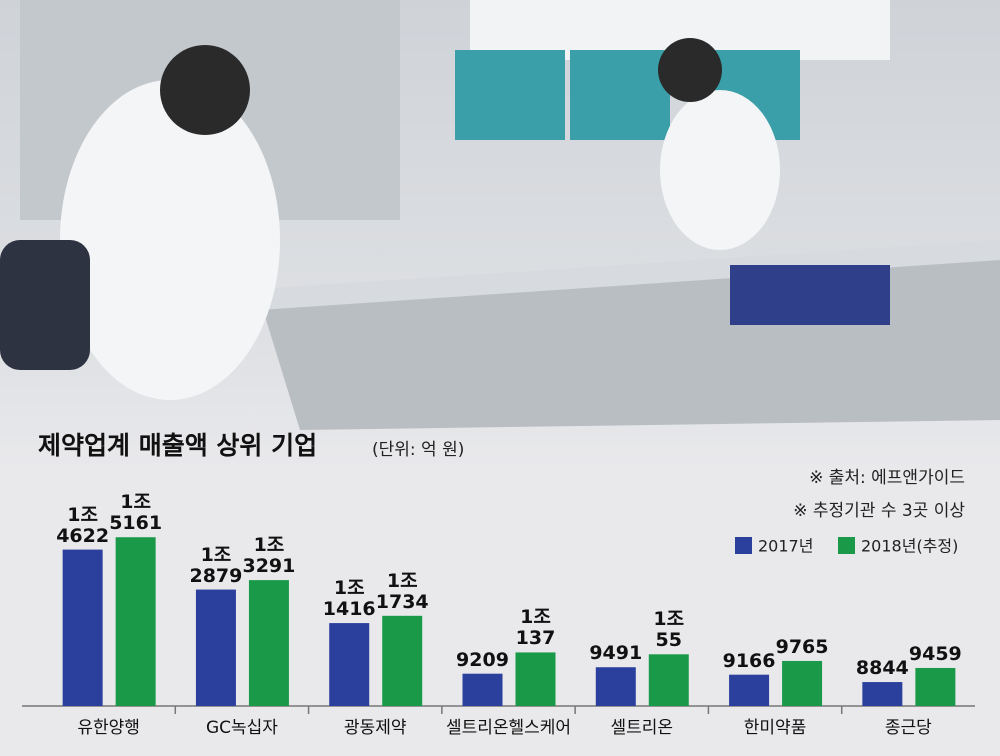 The height and width of the screenshot is (756, 1000). What do you see at coordinates (642, 728) in the screenshot?
I see `x-tick-label: 셀트리온` at bounding box center [642, 728].